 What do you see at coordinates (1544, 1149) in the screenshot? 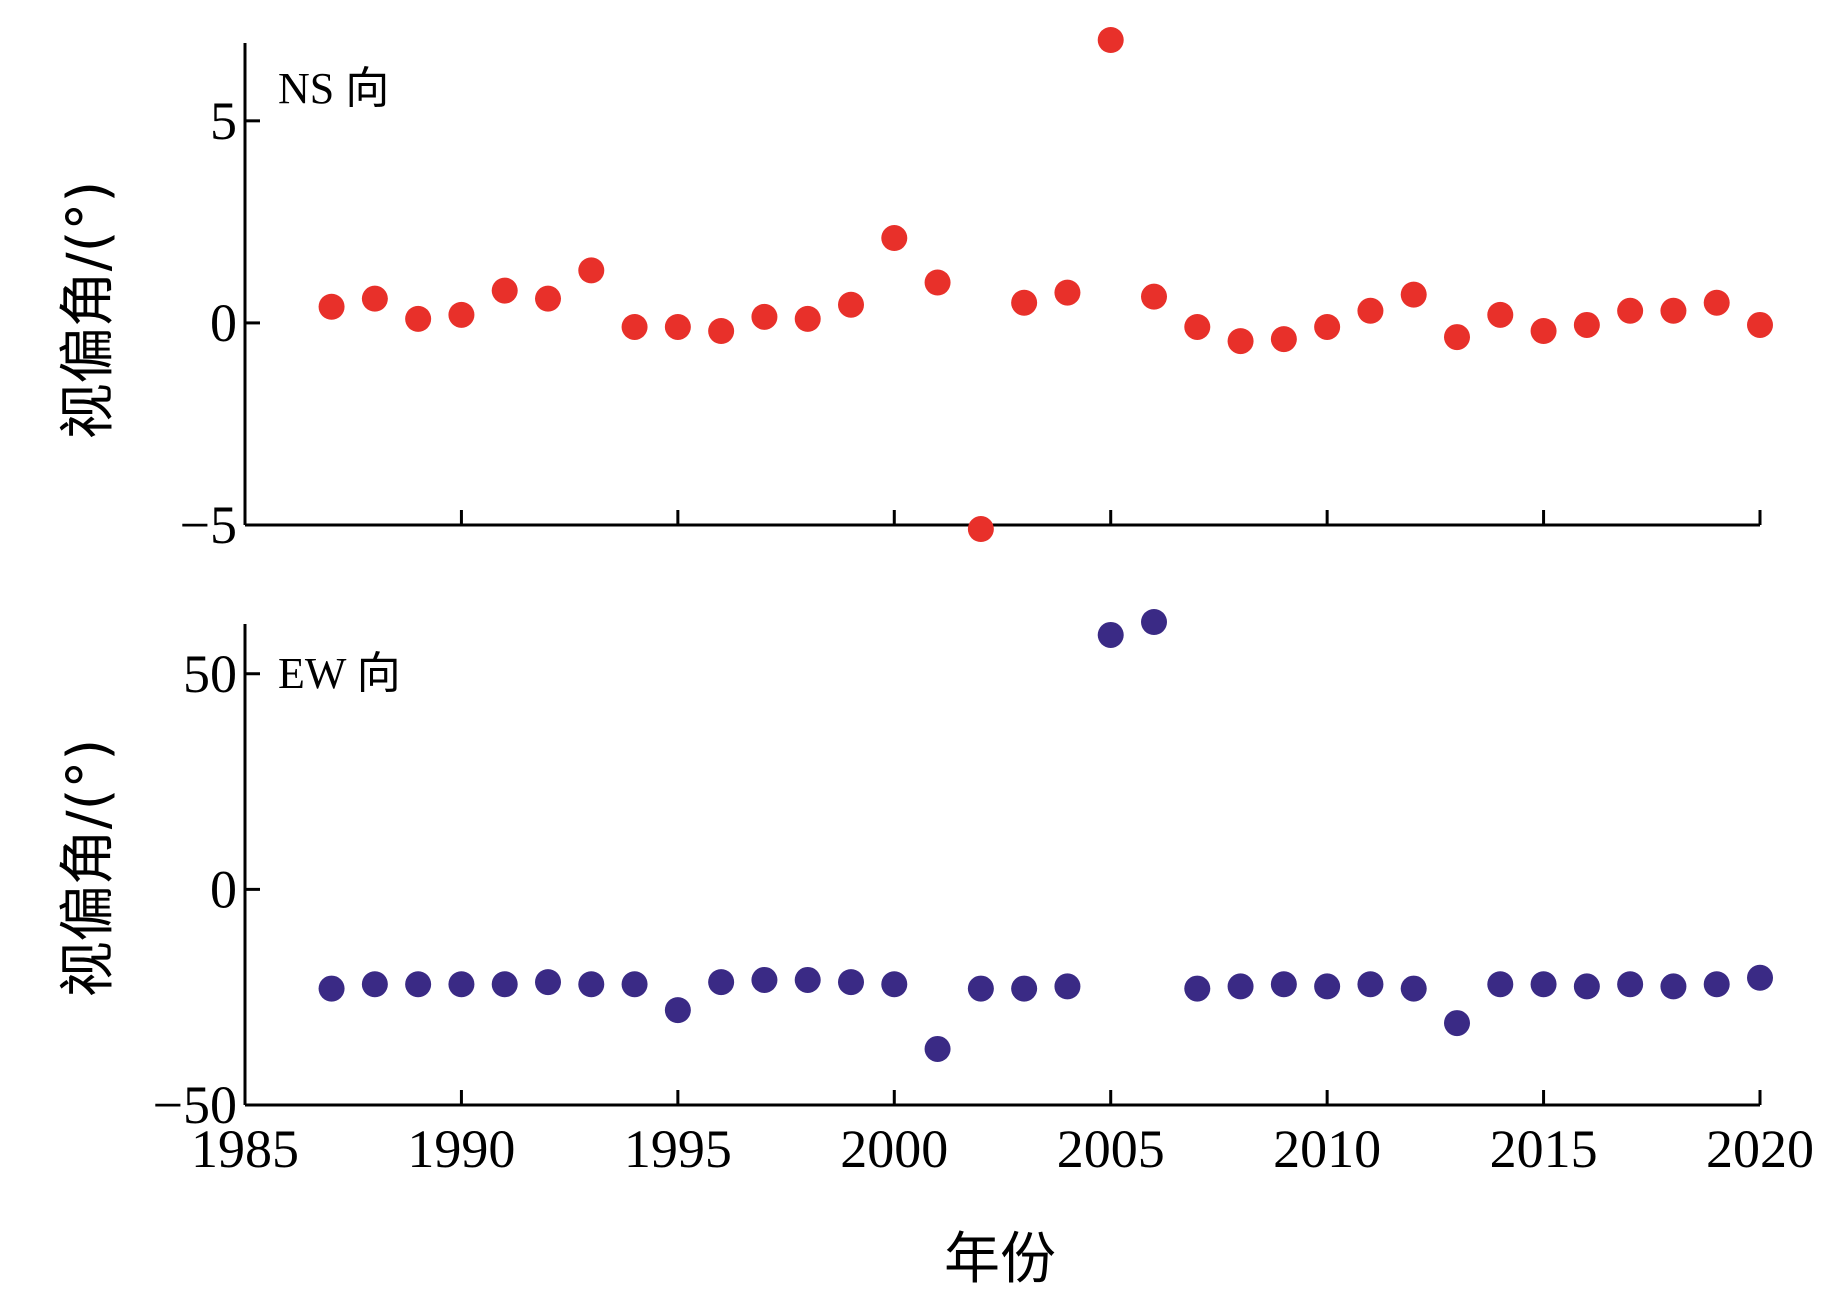
I see `x-tick-label: 2015` at bounding box center [1544, 1149].